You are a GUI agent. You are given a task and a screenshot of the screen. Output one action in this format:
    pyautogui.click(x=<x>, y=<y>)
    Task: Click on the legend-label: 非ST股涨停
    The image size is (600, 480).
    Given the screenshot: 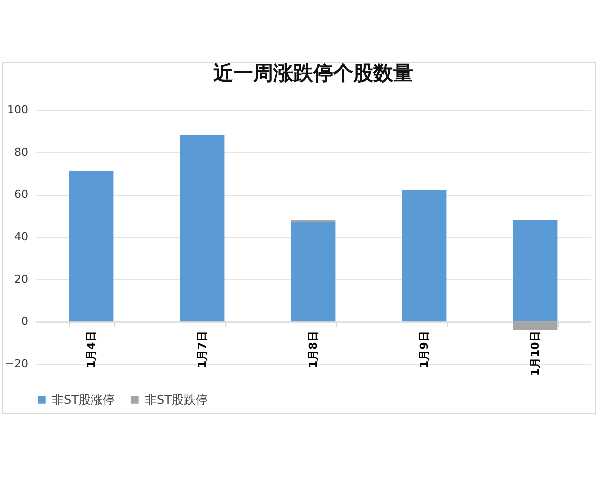 What is the action you would take?
    pyautogui.click(x=83, y=400)
    